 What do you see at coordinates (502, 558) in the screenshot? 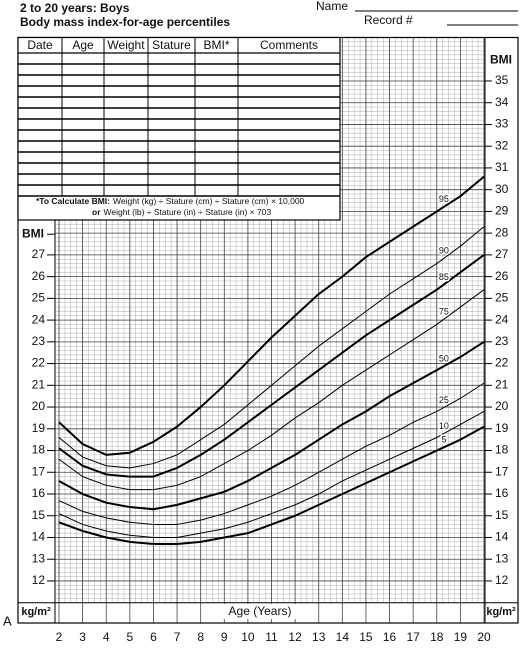
I see `y-tick-label: 13` at bounding box center [502, 558].